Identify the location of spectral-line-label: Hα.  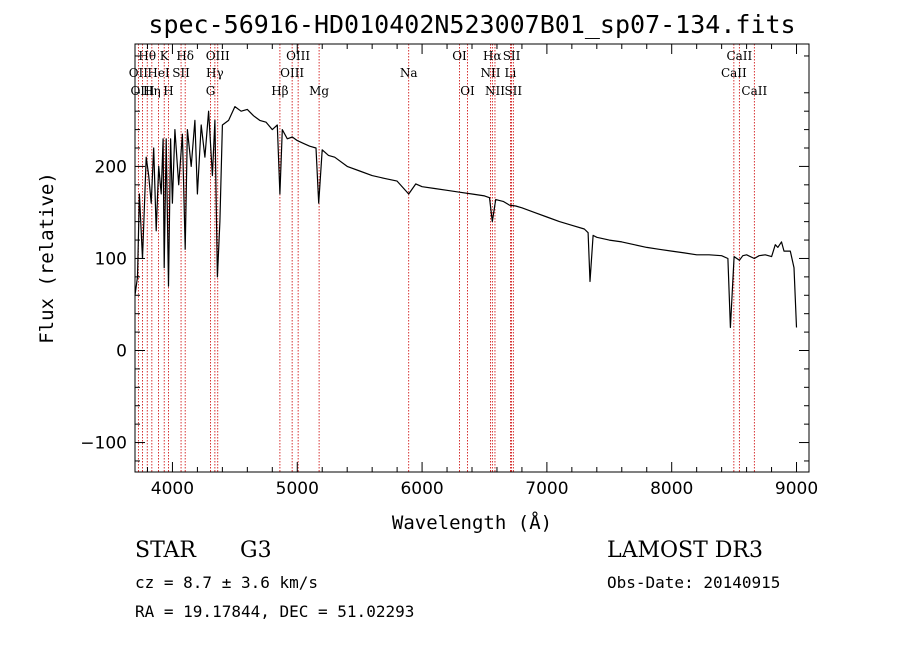
(492, 56).